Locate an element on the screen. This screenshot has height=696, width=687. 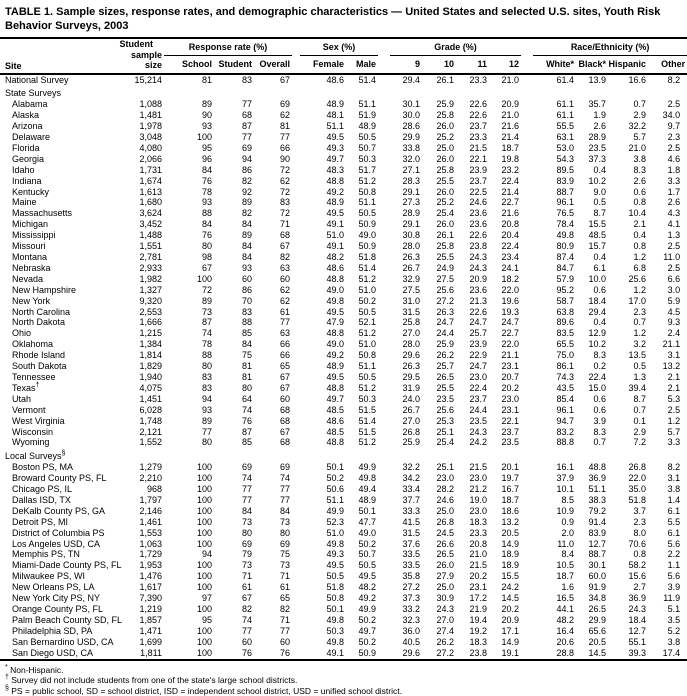
cell-grade-10: 25.5 is located at coordinates (445, 387).